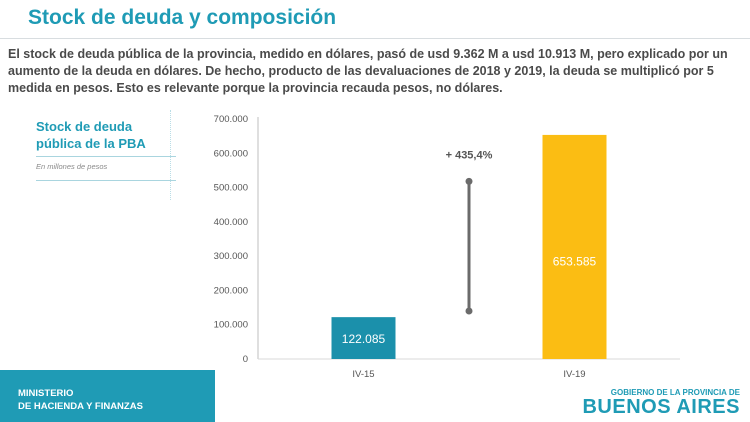 The width and height of the screenshot is (750, 422). Describe the element at coordinates (182, 17) in the screenshot. I see `page-title: Stock de deuda y composición` at that location.